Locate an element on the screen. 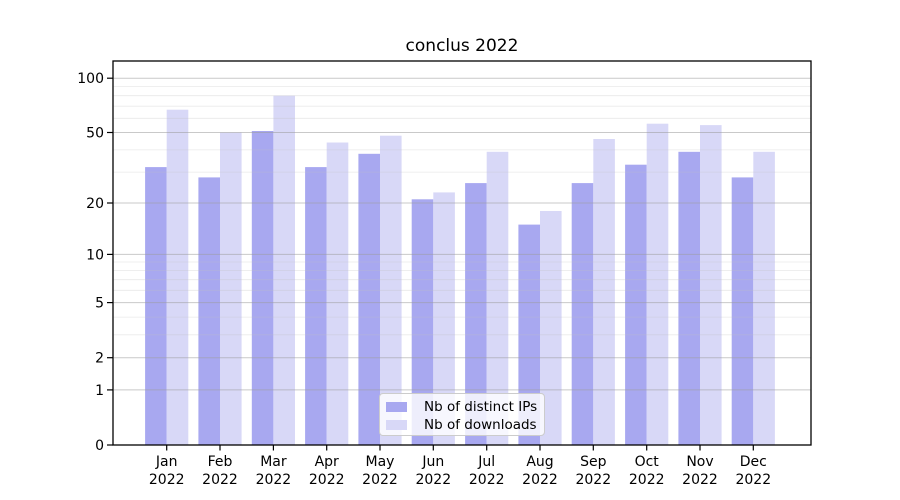  bar-downloads-feb is located at coordinates (231, 288).